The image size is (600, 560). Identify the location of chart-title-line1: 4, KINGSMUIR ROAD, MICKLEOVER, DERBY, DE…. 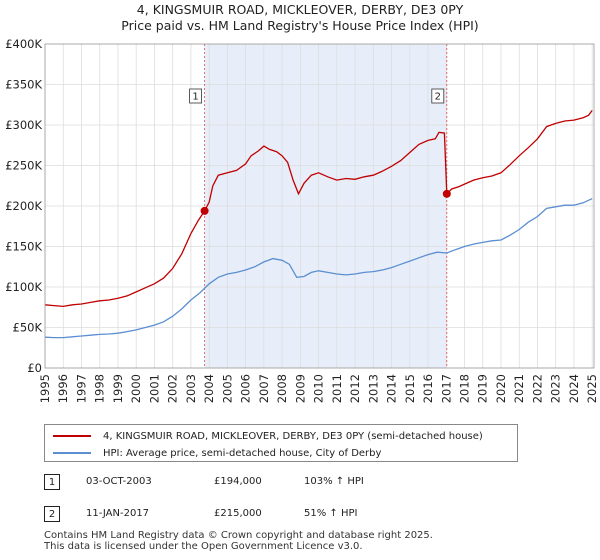
(300, 9).